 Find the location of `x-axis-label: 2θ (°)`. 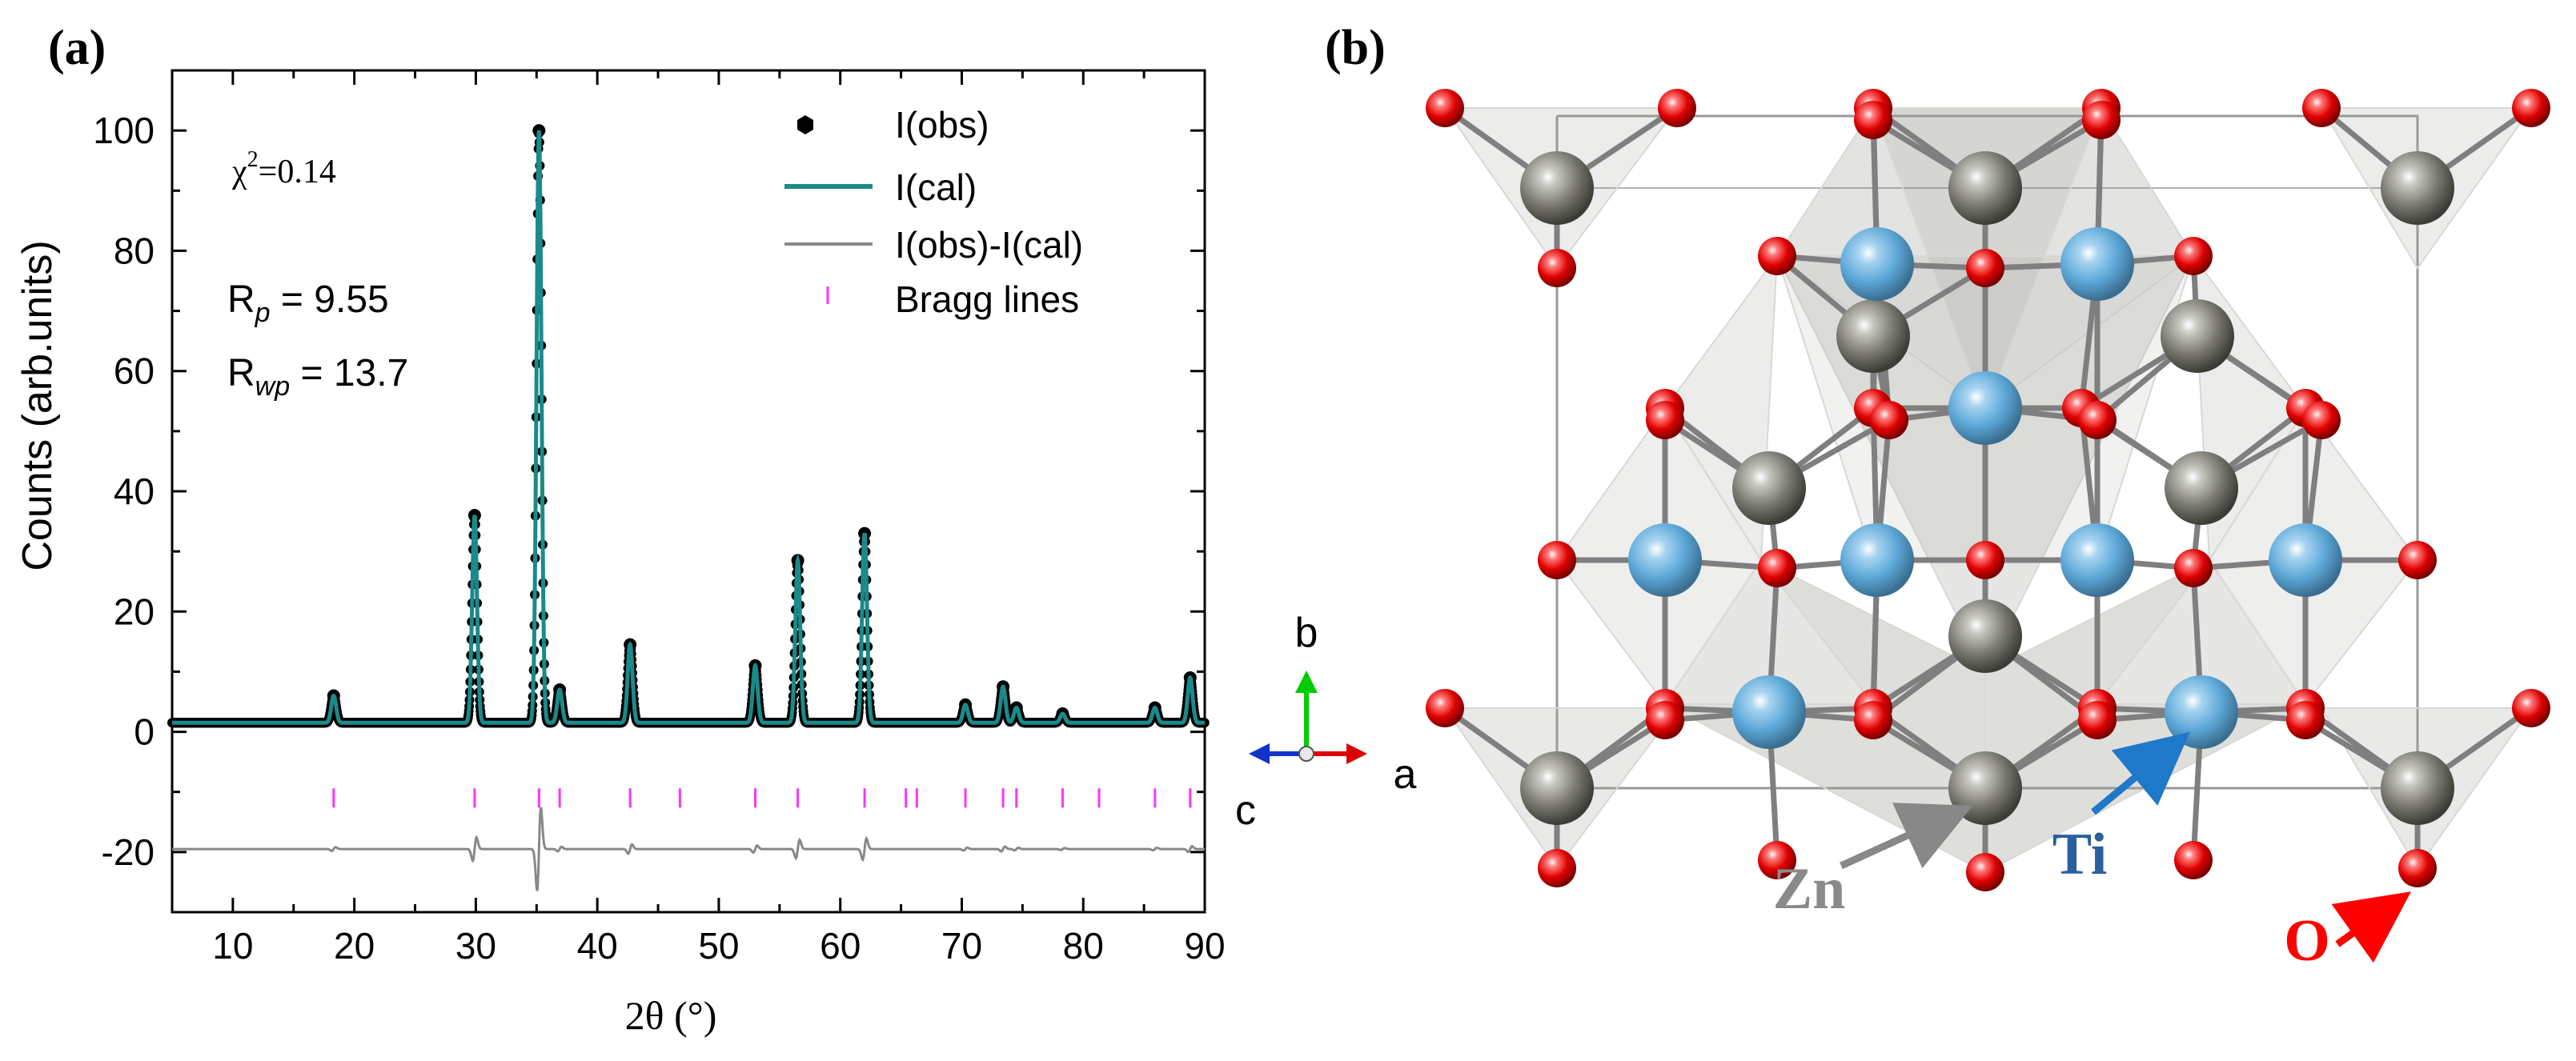

x-axis-label: 2θ (°) is located at coordinates (671, 1015).